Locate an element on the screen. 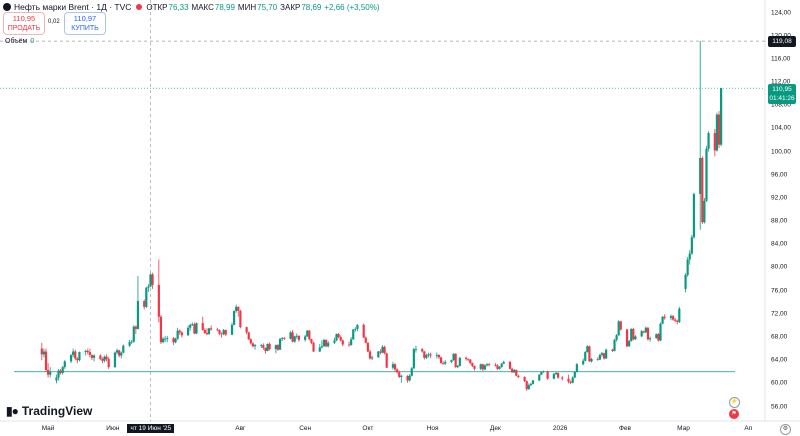 The height and width of the screenshot is (436, 800). buy-button: 110,97 КУПИТЬ is located at coordinates (85, 23).